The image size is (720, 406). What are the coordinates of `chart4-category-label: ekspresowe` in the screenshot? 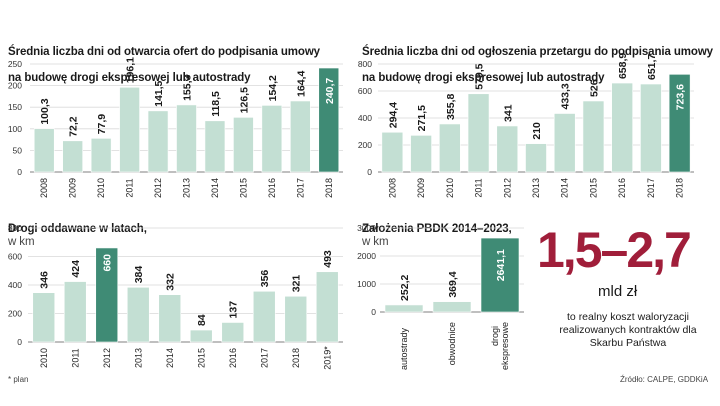 It's located at (505, 346).